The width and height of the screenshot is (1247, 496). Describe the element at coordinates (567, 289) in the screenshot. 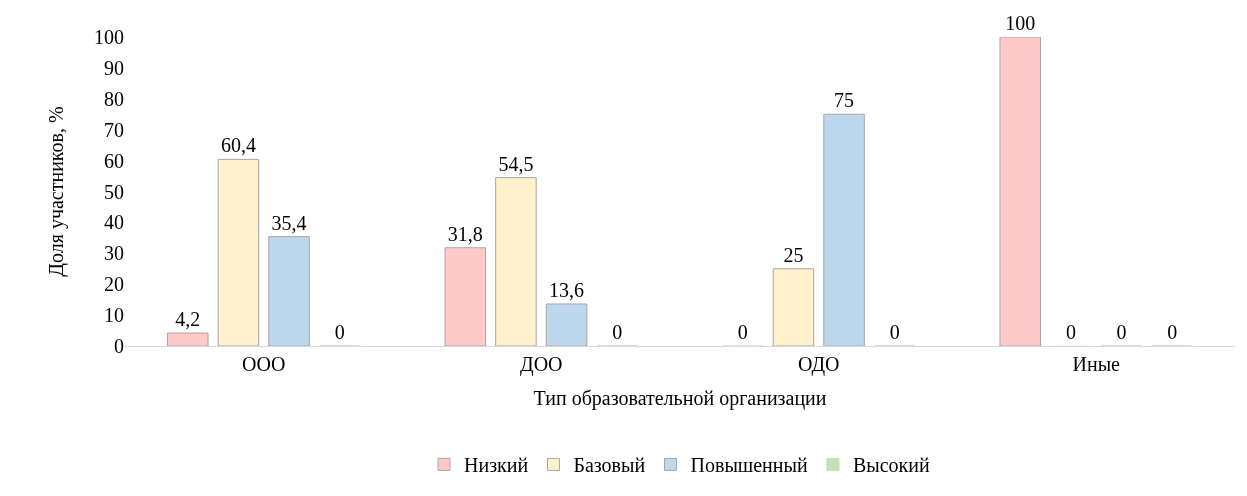

I see `data-label: 13,6` at that location.